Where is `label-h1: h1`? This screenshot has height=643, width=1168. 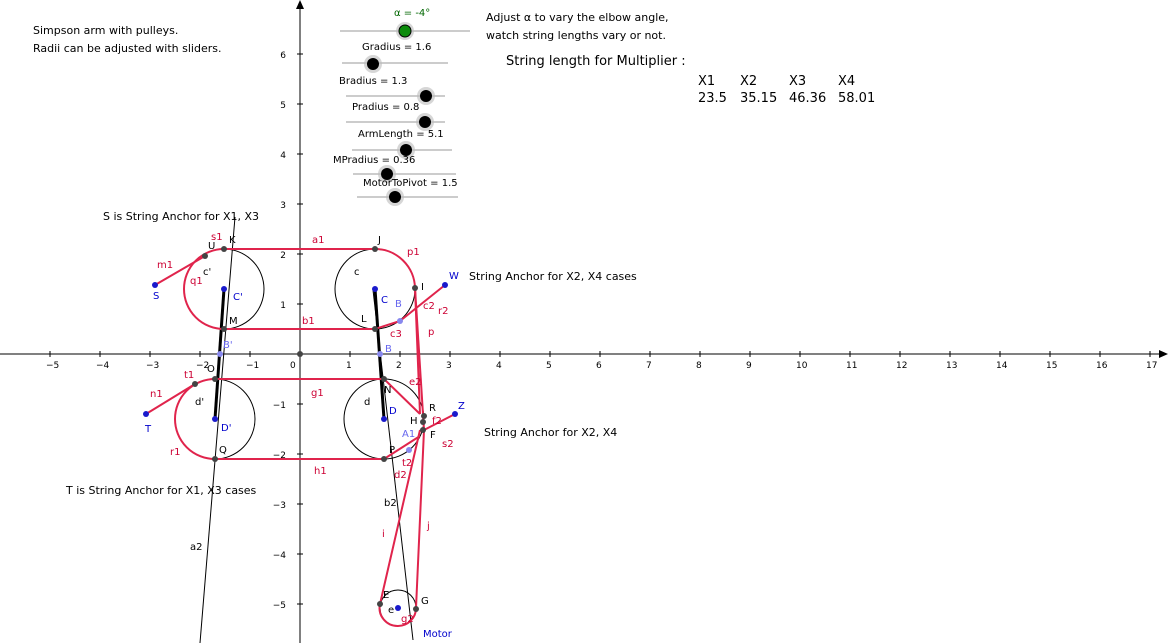 label-h1: h1 is located at coordinates (320, 471).